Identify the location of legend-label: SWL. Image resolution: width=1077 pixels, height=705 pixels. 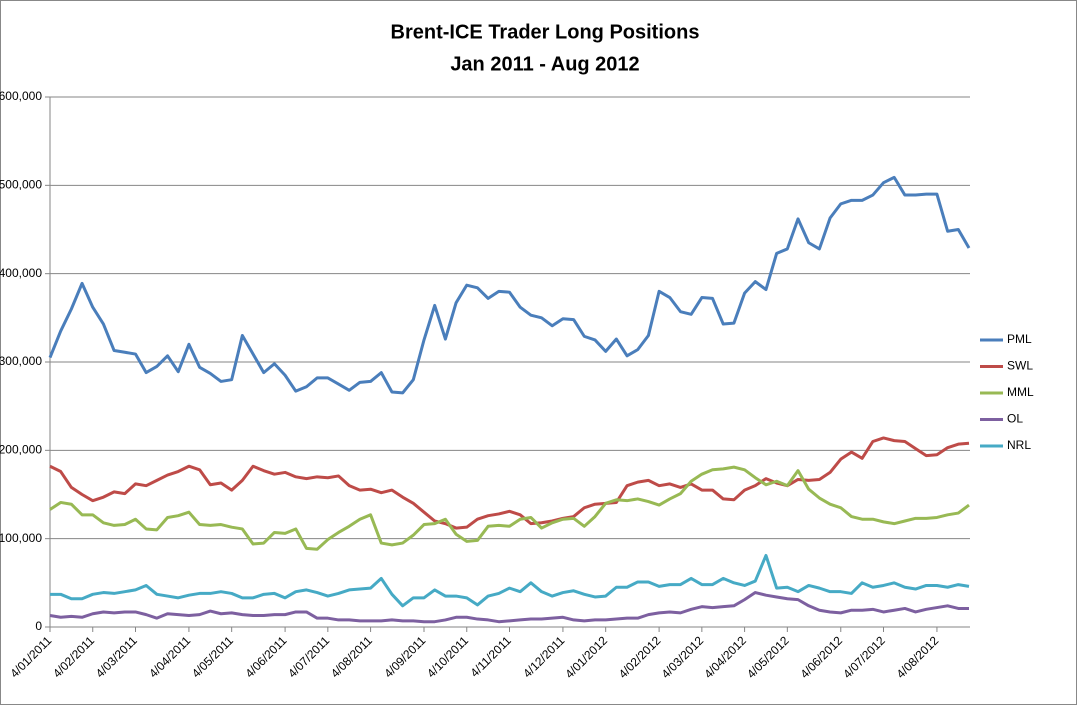
(1020, 366).